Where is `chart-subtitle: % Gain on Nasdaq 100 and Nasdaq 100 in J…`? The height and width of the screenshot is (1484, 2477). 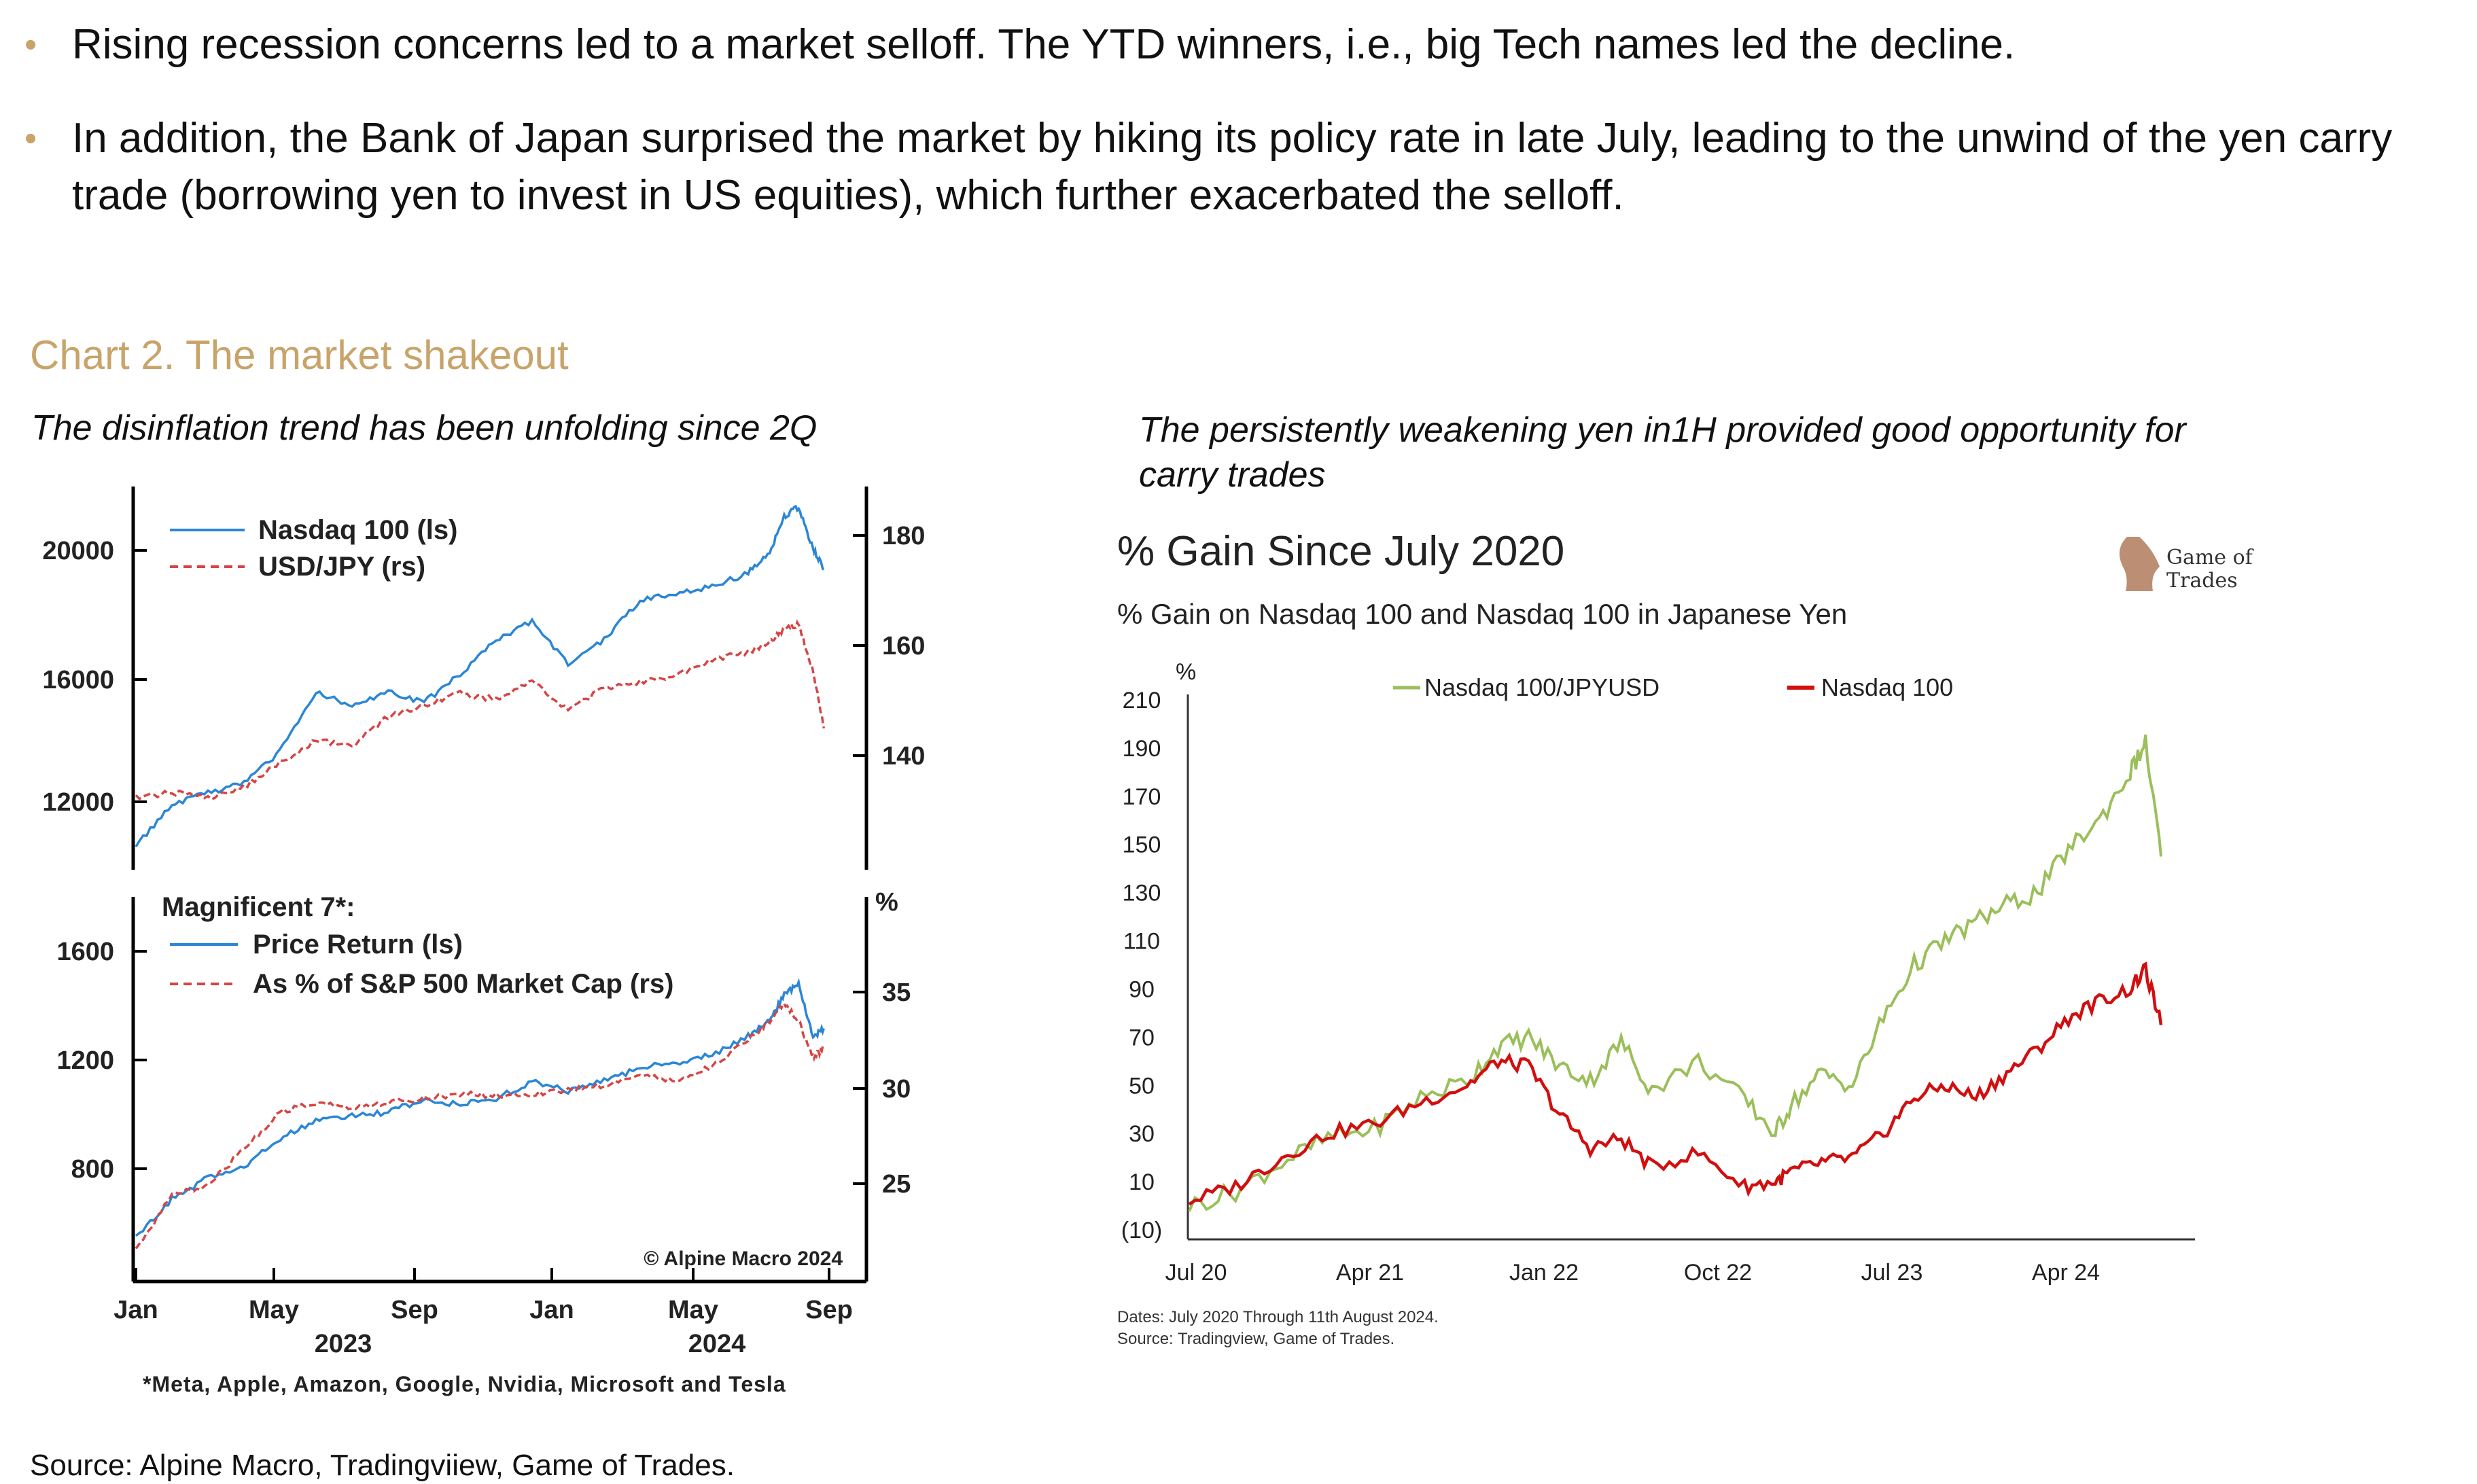 chart-subtitle: % Gain on Nasdaq 100 and Nasdaq 100 in J… is located at coordinates (1482, 614).